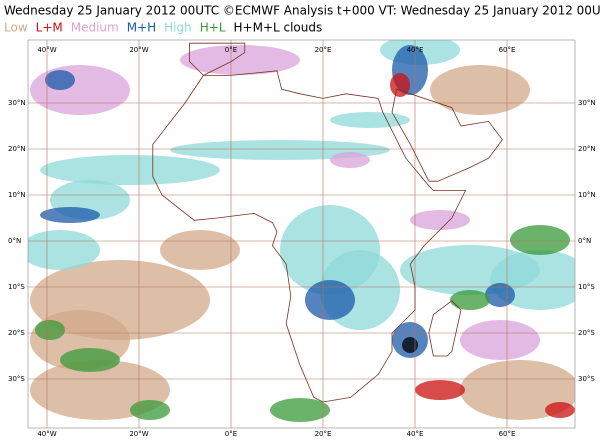 The image size is (600, 442). Describe the element at coordinates (445, 328) in the screenshot. I see `madagascar-coast` at that location.